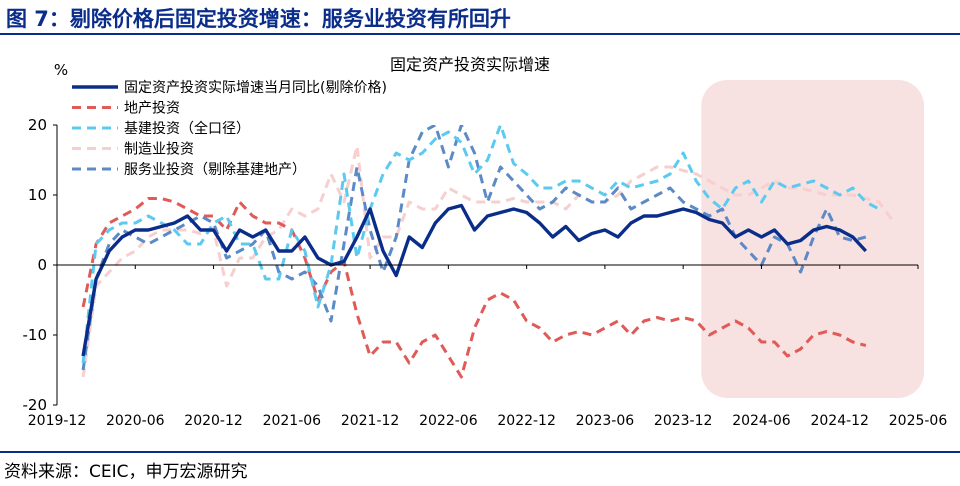  I want to click on figure-header: 图 7：剔除价格后固定投资增速：服务业投资有所回升, so click(480, 17).